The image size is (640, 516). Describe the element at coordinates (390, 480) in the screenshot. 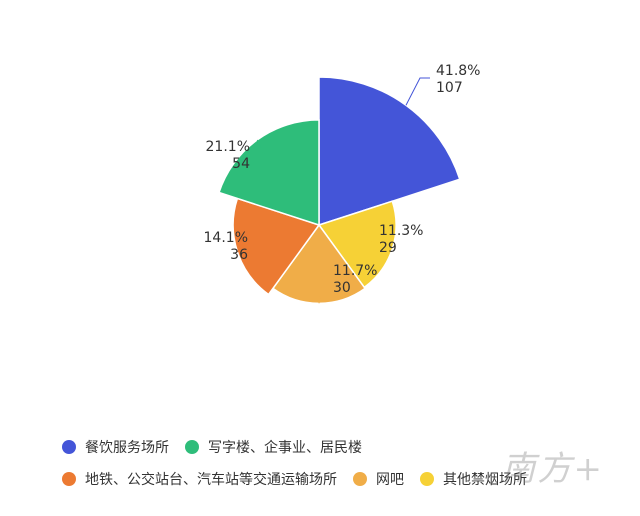

I see `legend-label-internet-cafe: 网吧` at that location.